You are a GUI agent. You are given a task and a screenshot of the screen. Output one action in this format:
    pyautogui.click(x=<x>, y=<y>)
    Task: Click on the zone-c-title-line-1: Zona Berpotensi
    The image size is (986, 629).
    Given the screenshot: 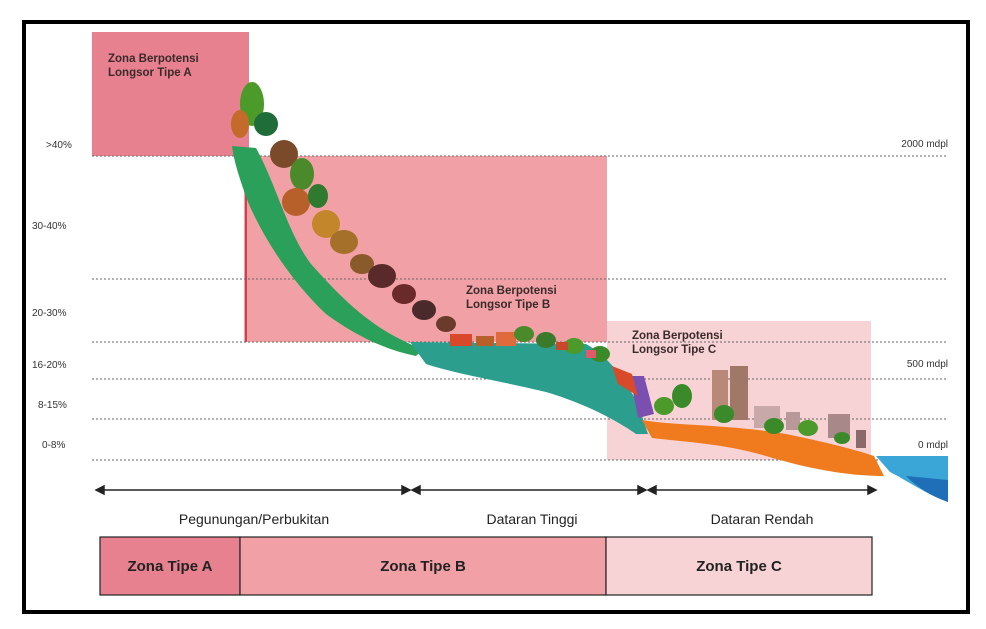 What is the action you would take?
    pyautogui.click(x=677, y=336)
    